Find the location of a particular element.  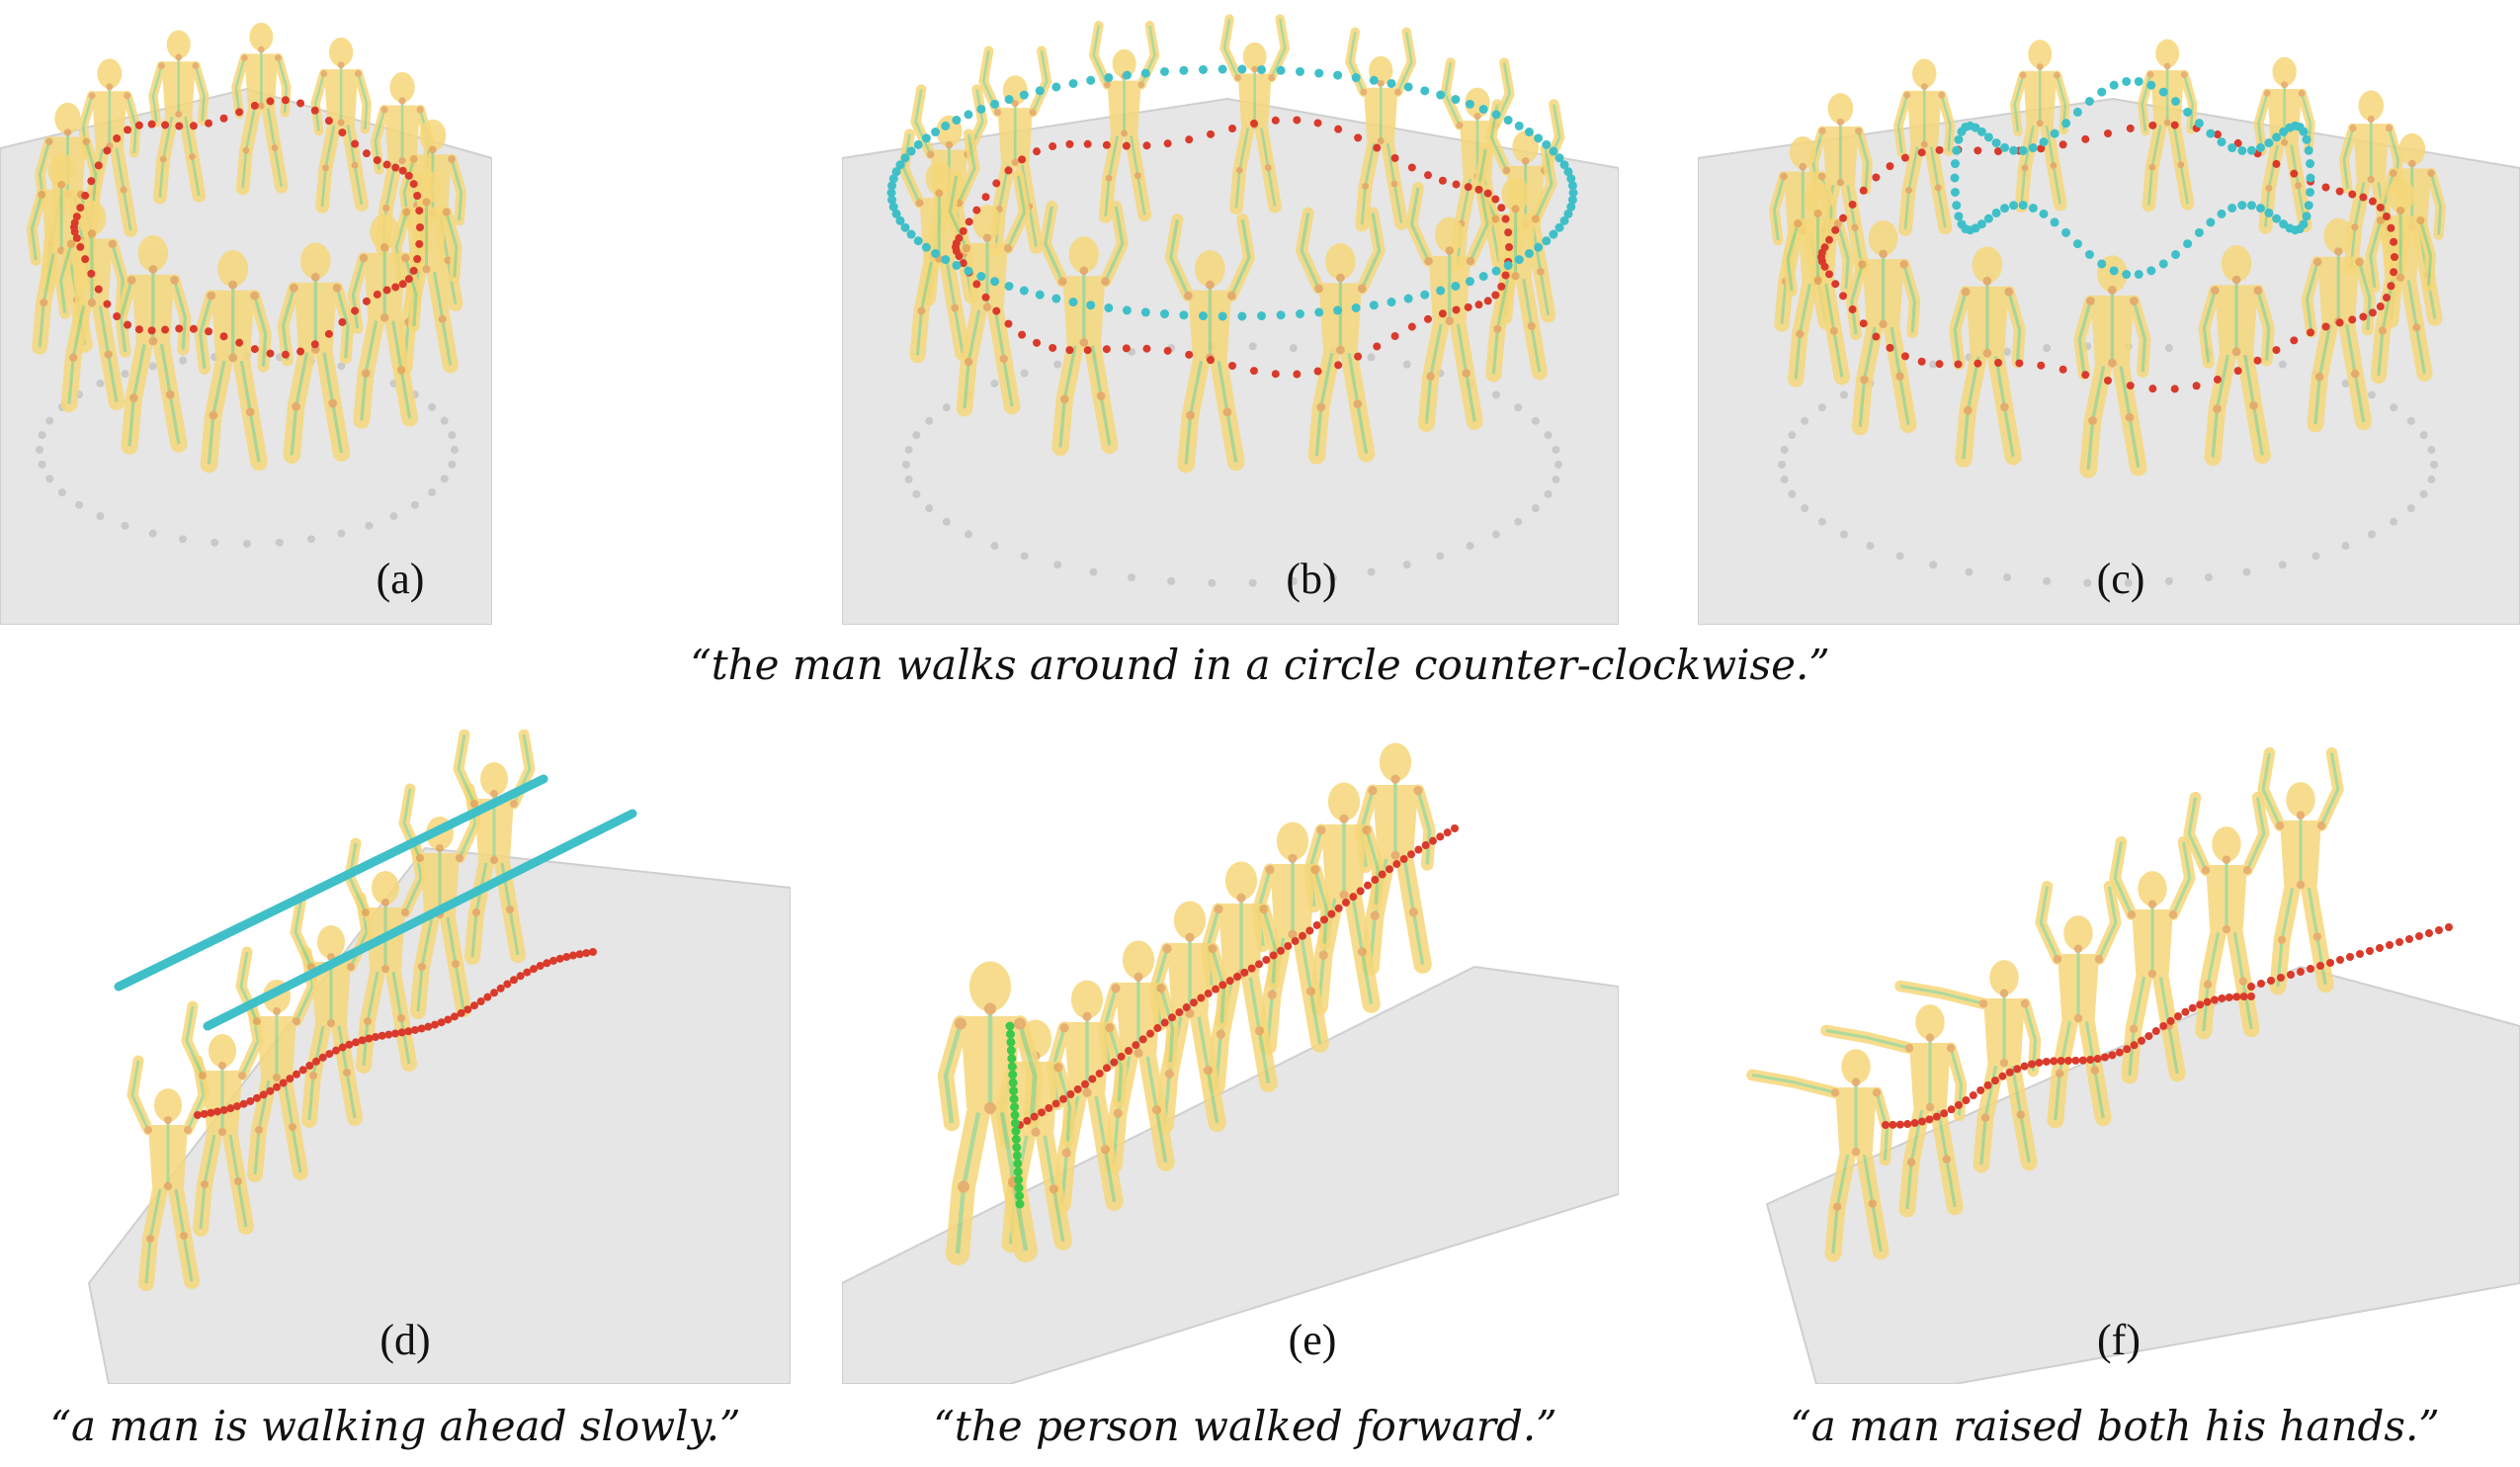

panel-e: (e) is located at coordinates (1230, 1057).